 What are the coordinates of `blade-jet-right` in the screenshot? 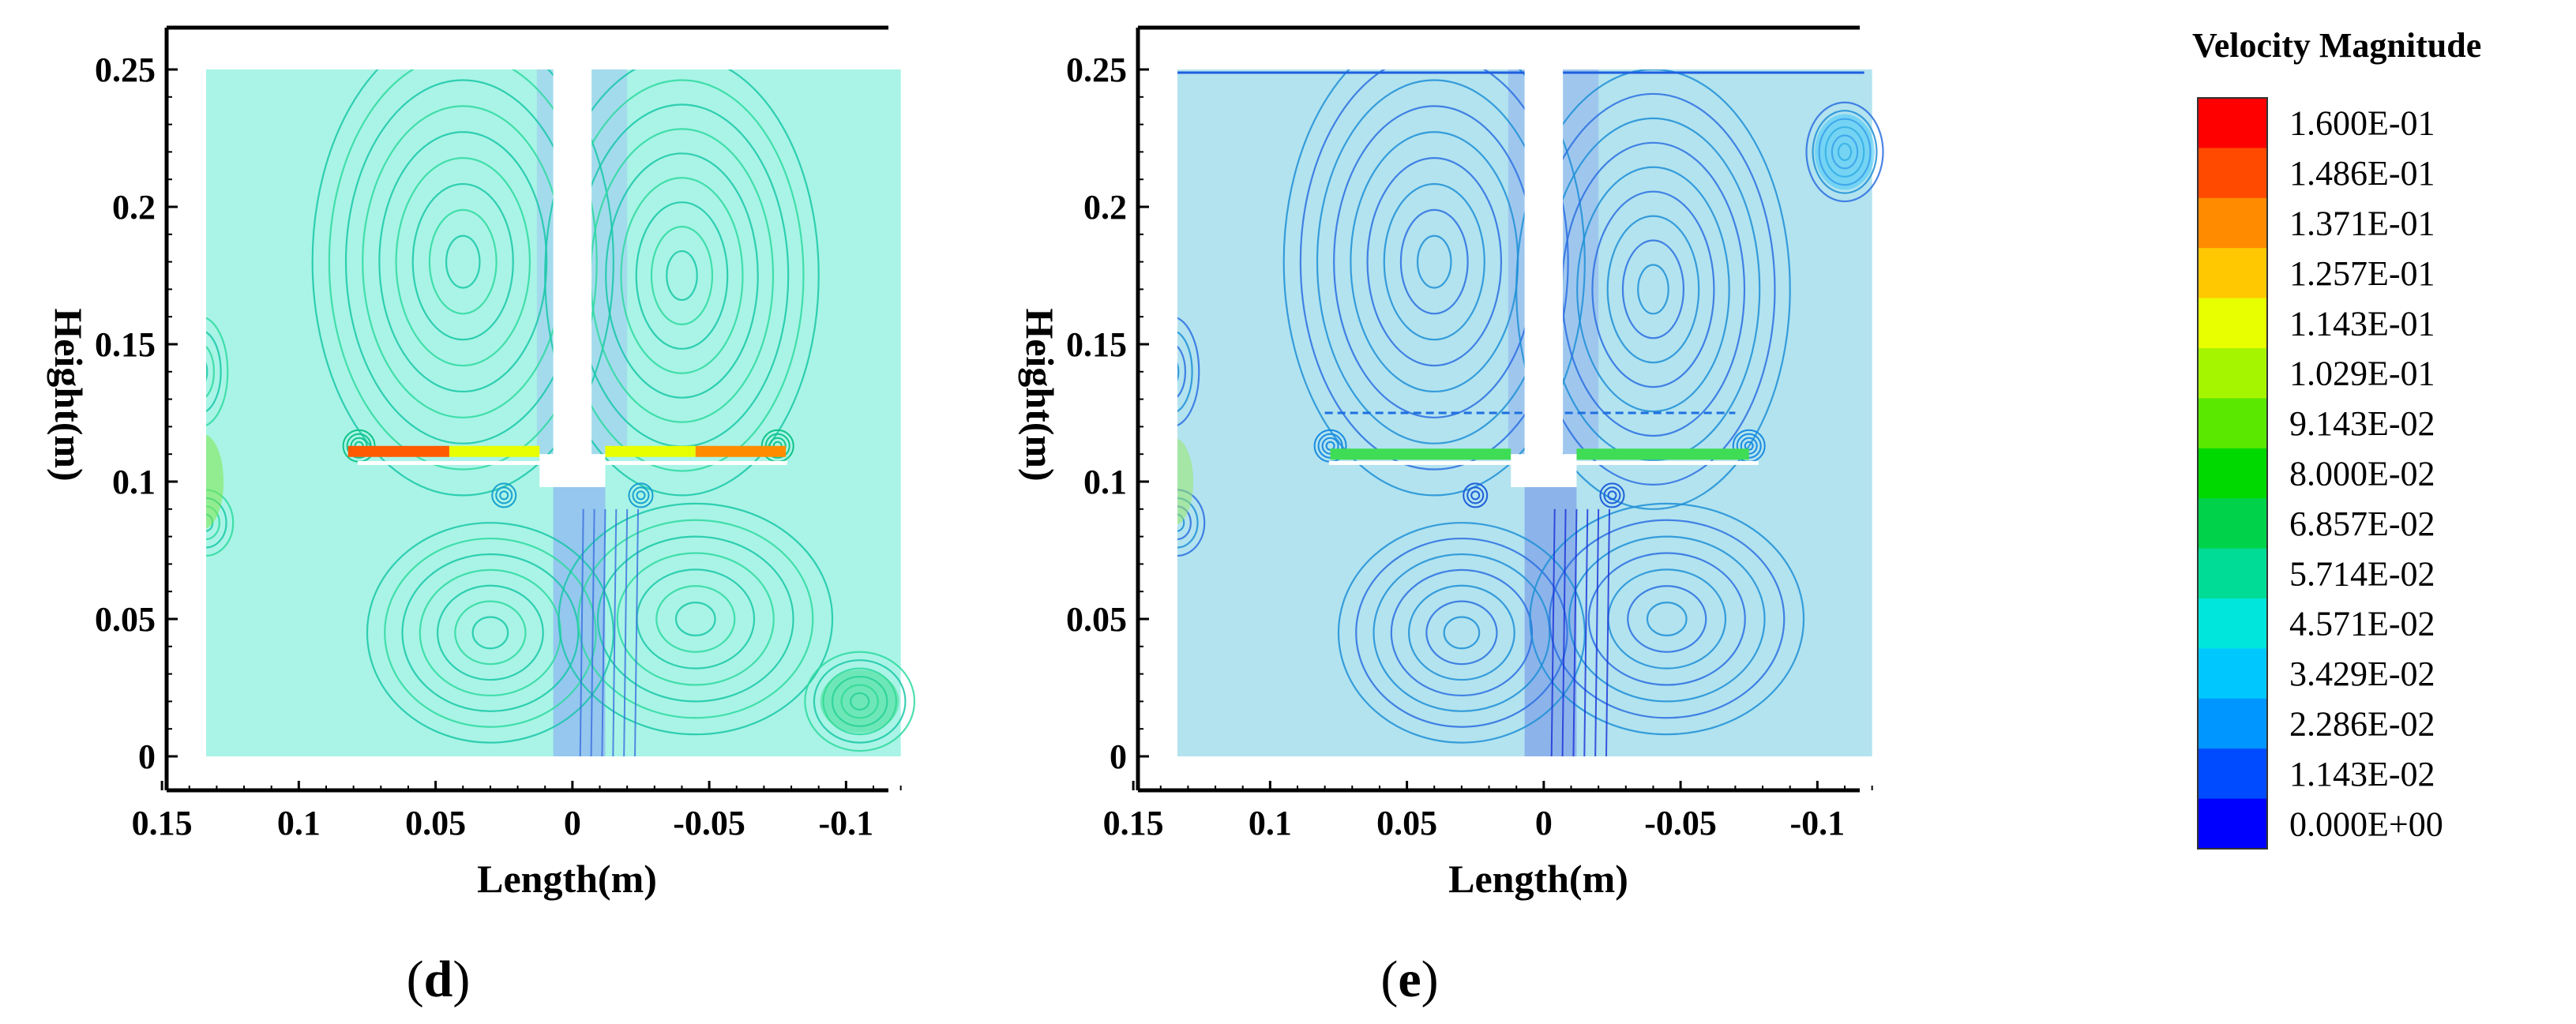 It's located at (1662, 454).